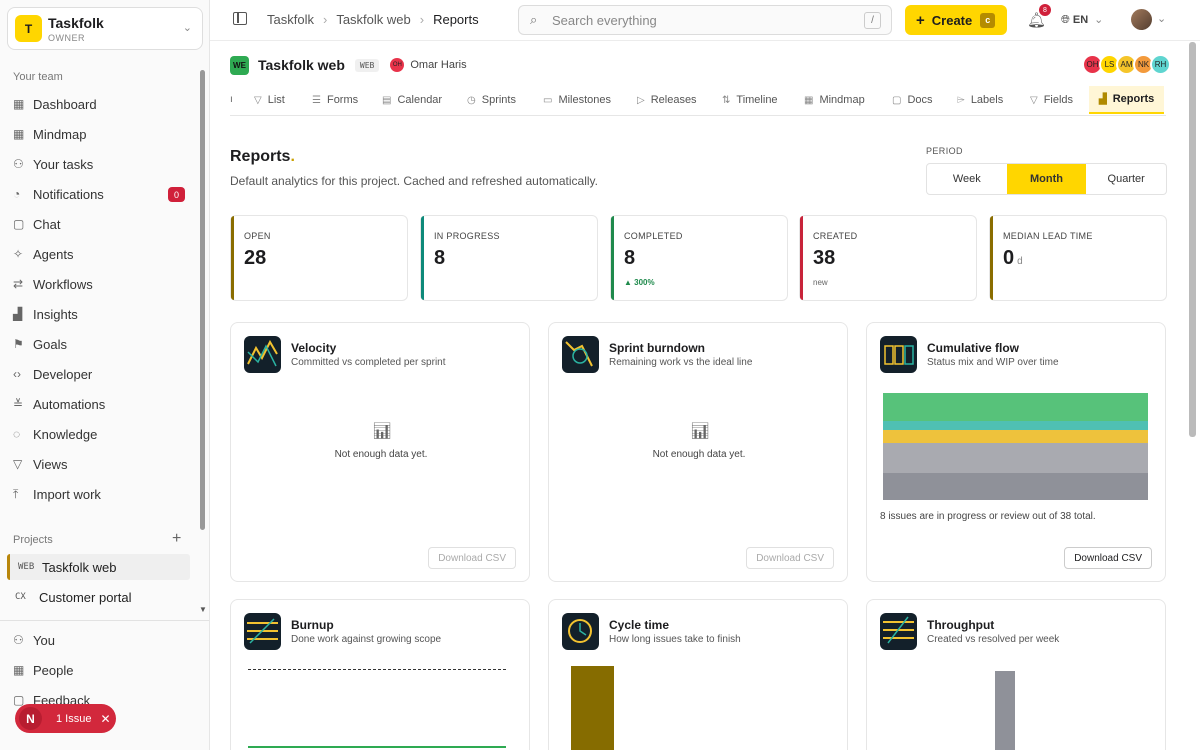  What do you see at coordinates (99, 104) in the screenshot?
I see `sidebar-item-dashboard: ▦ Dashboard` at bounding box center [99, 104].